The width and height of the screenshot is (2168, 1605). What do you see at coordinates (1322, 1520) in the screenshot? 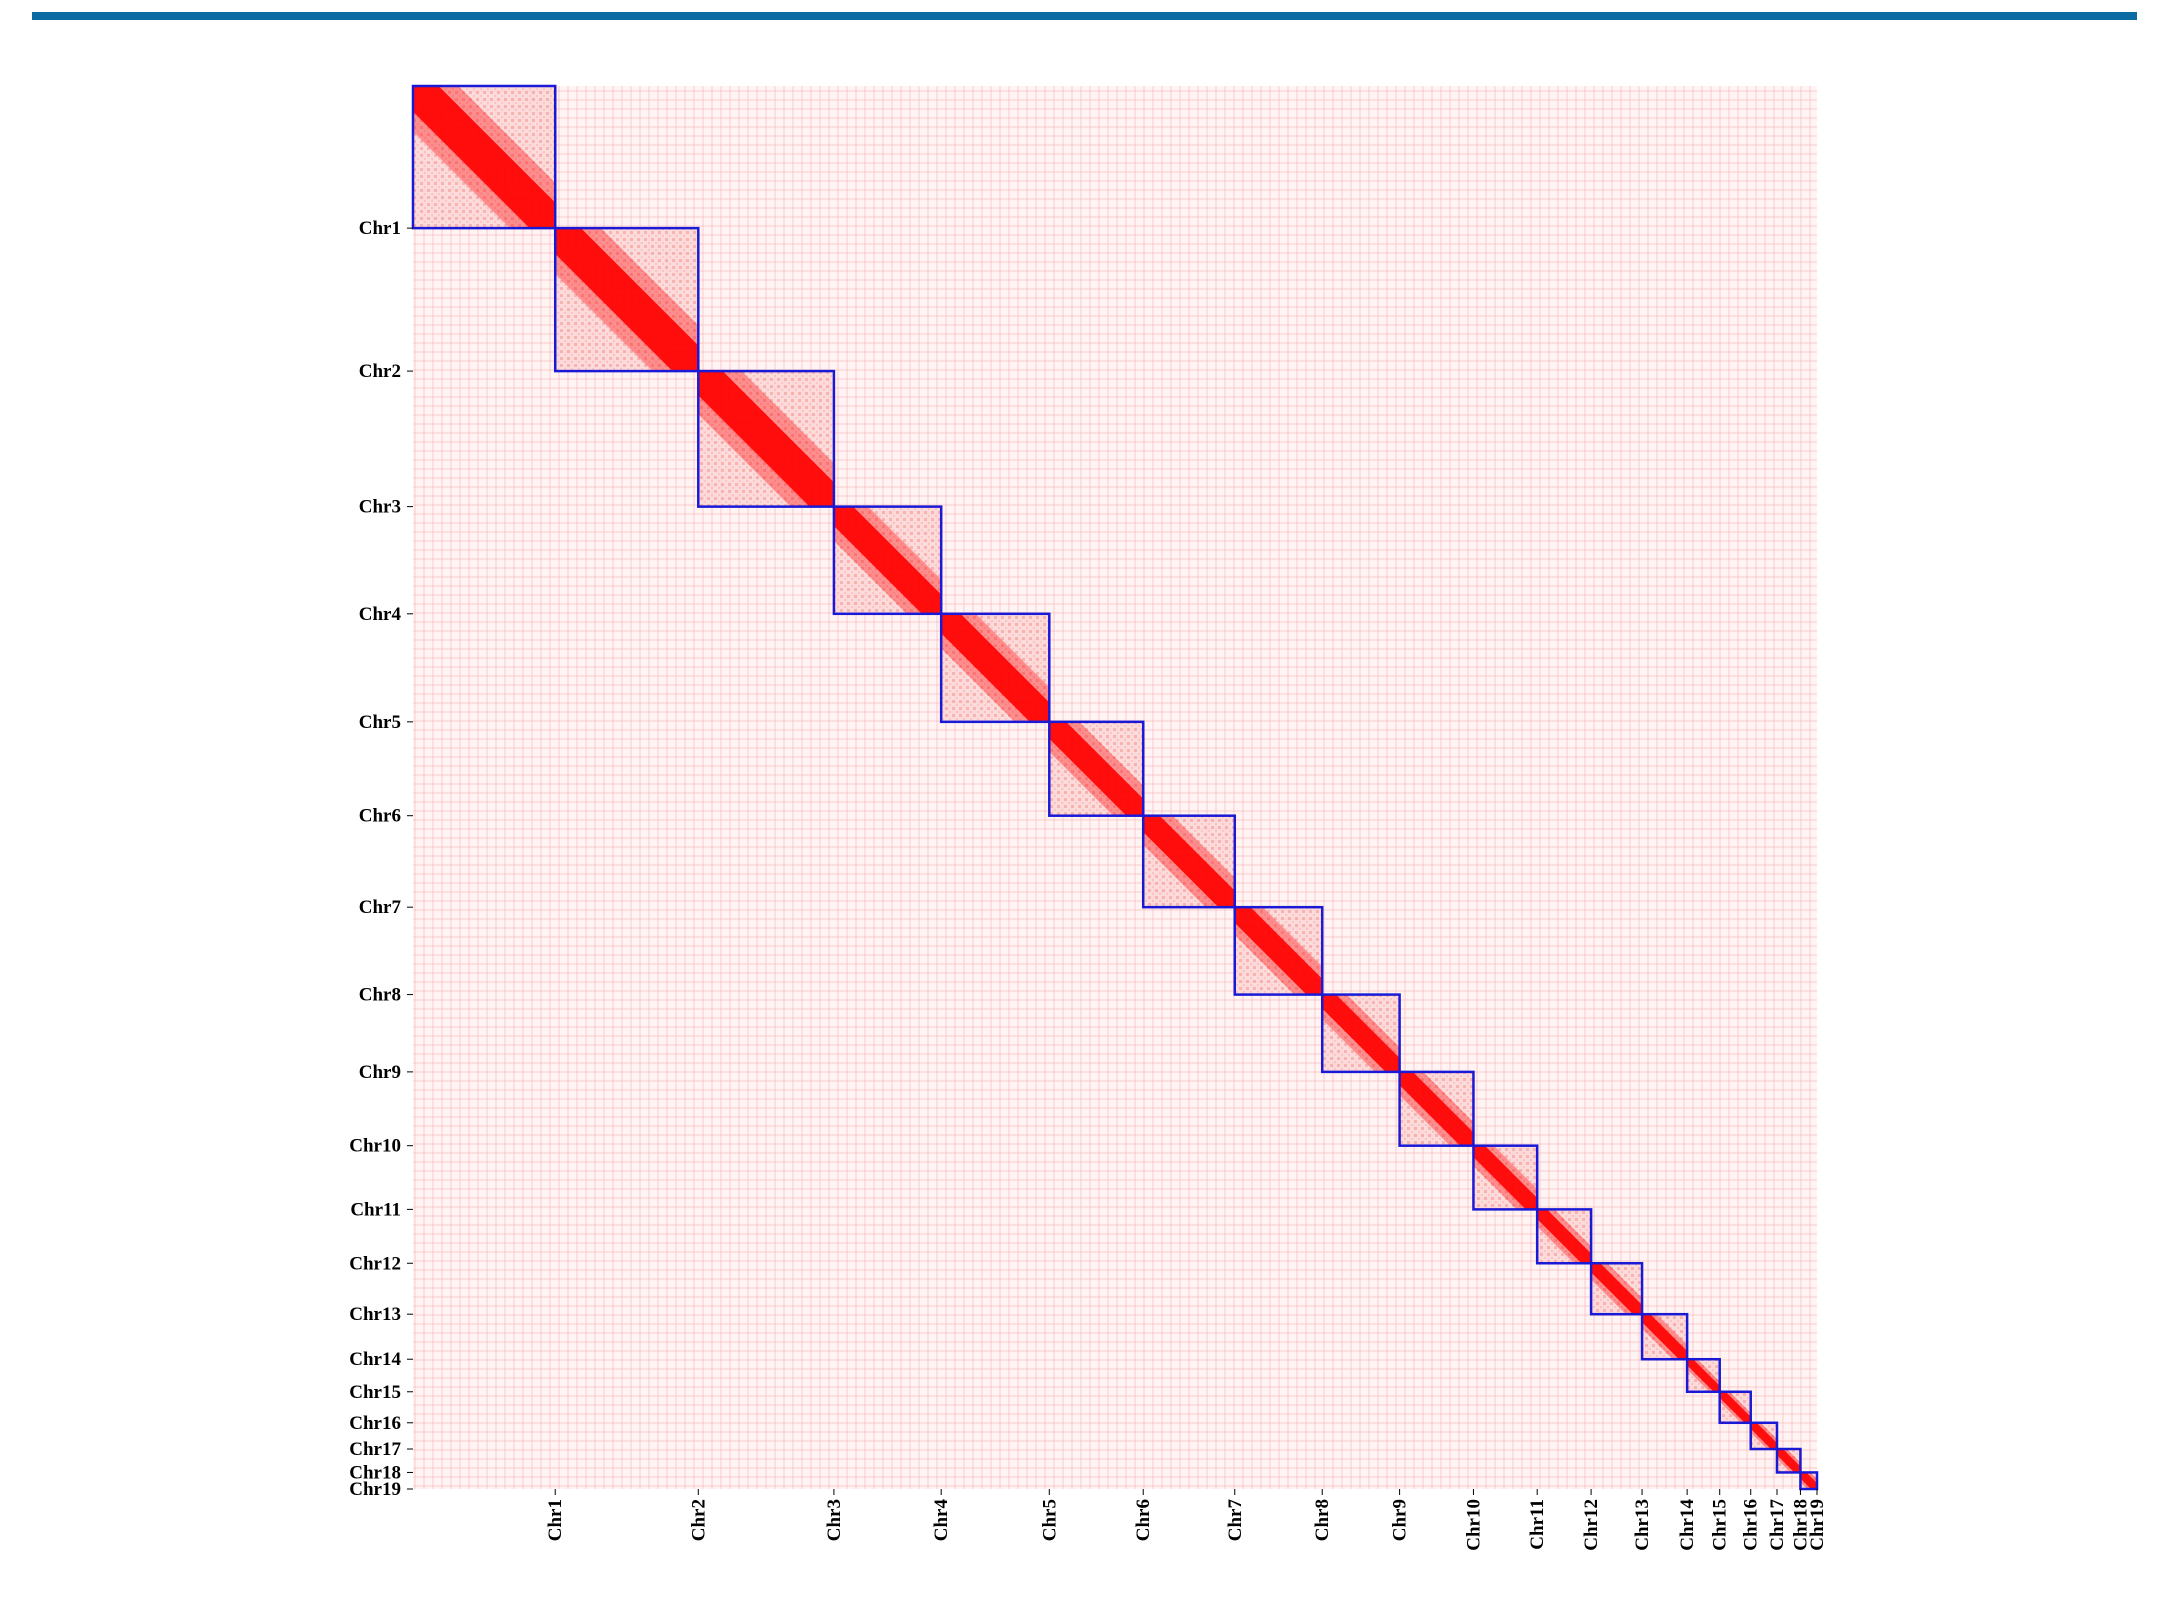
I see `x-tick-label-chr8: Chr8` at bounding box center [1322, 1520].